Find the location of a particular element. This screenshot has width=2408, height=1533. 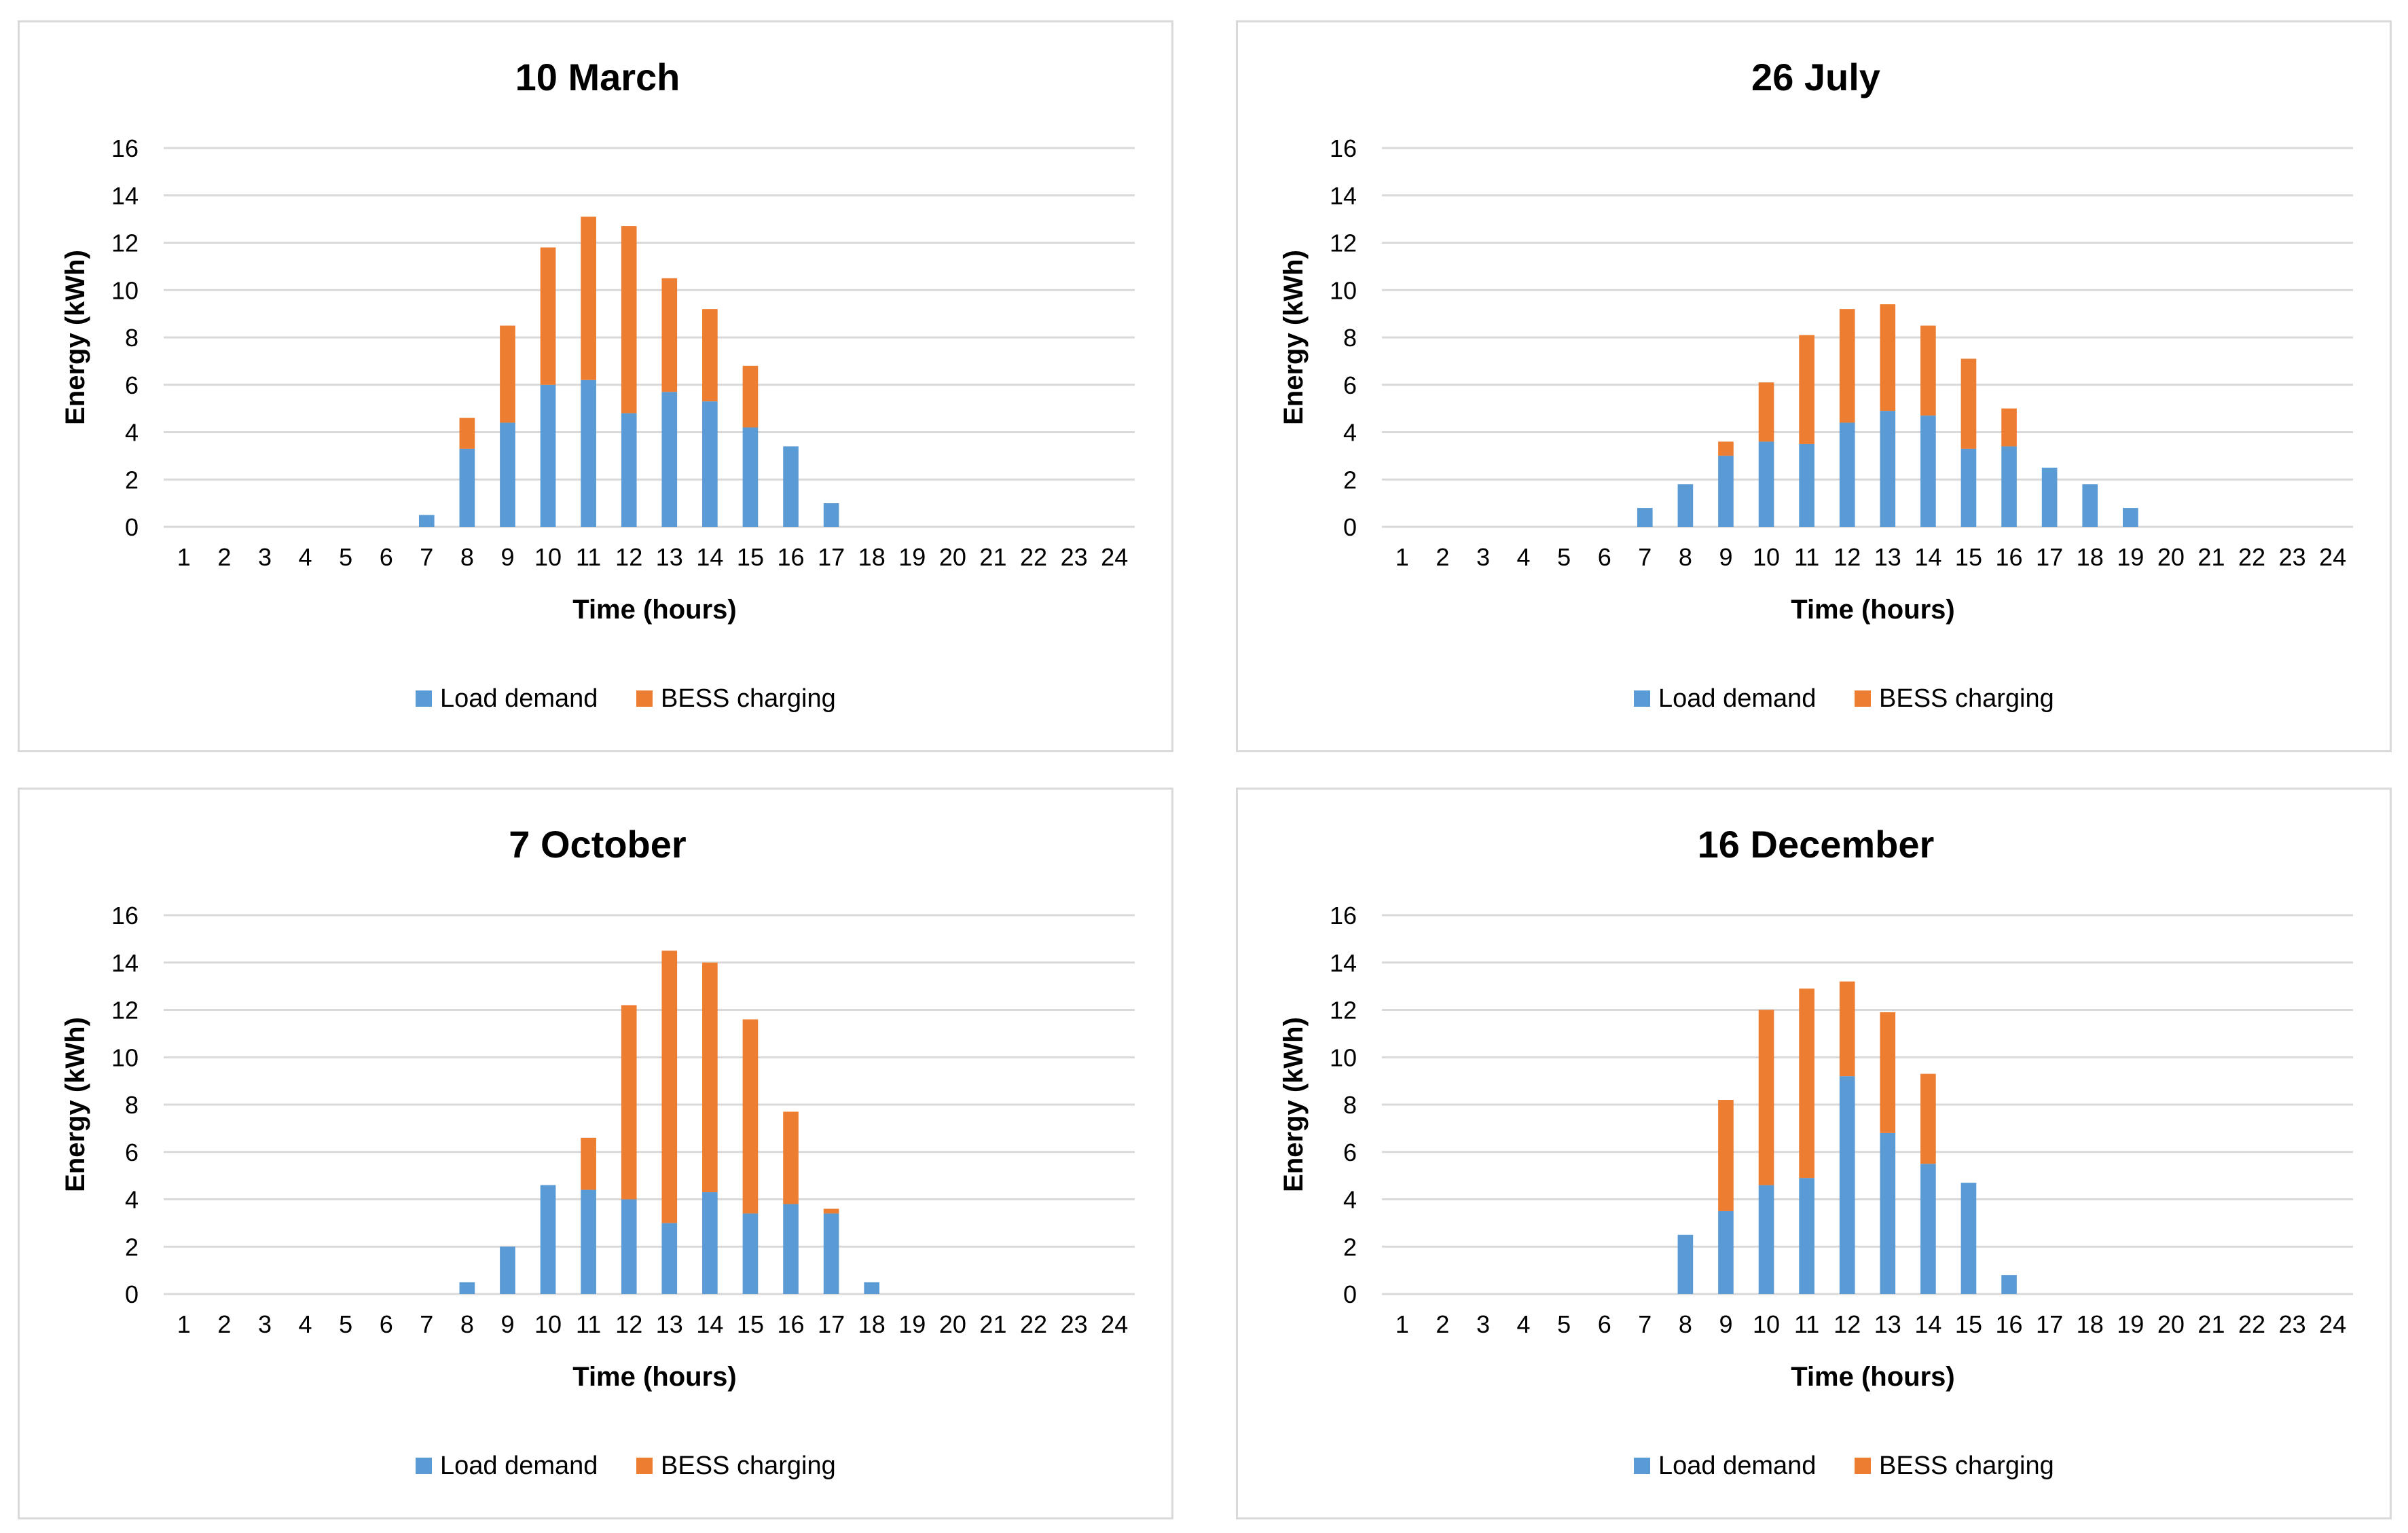

y-tick-label: 4 is located at coordinates (1350, 433).